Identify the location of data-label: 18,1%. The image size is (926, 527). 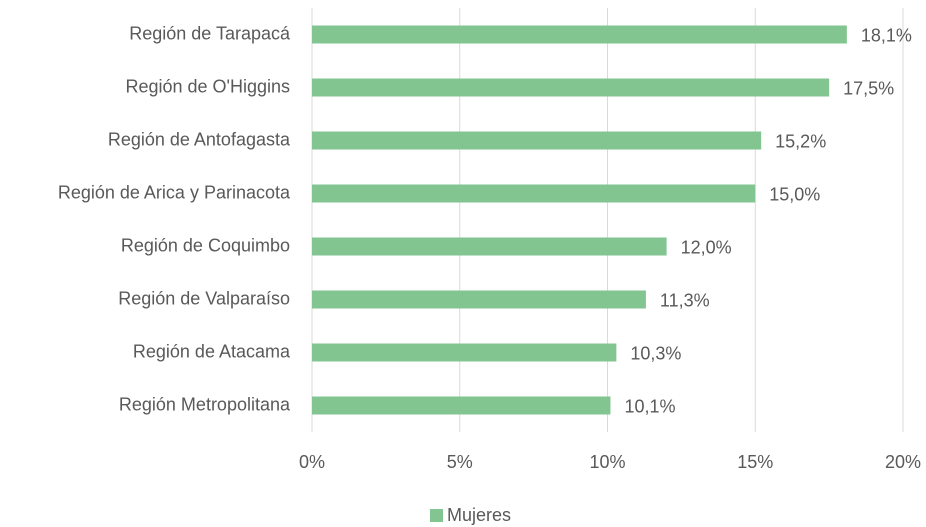
(886, 35).